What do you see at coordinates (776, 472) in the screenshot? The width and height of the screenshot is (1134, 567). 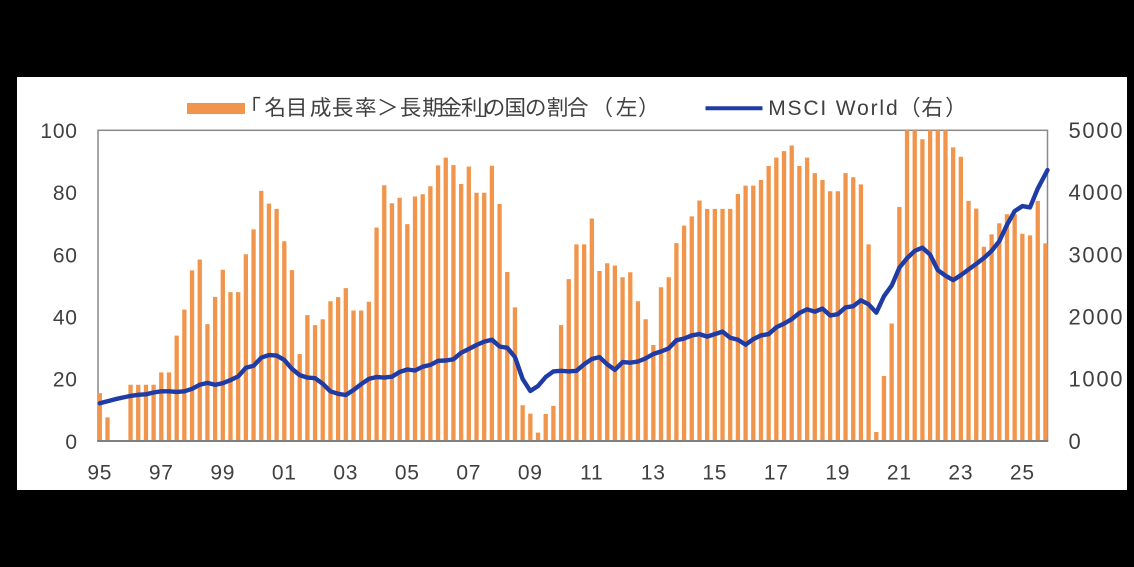 I see `svg-text: 17` at bounding box center [776, 472].